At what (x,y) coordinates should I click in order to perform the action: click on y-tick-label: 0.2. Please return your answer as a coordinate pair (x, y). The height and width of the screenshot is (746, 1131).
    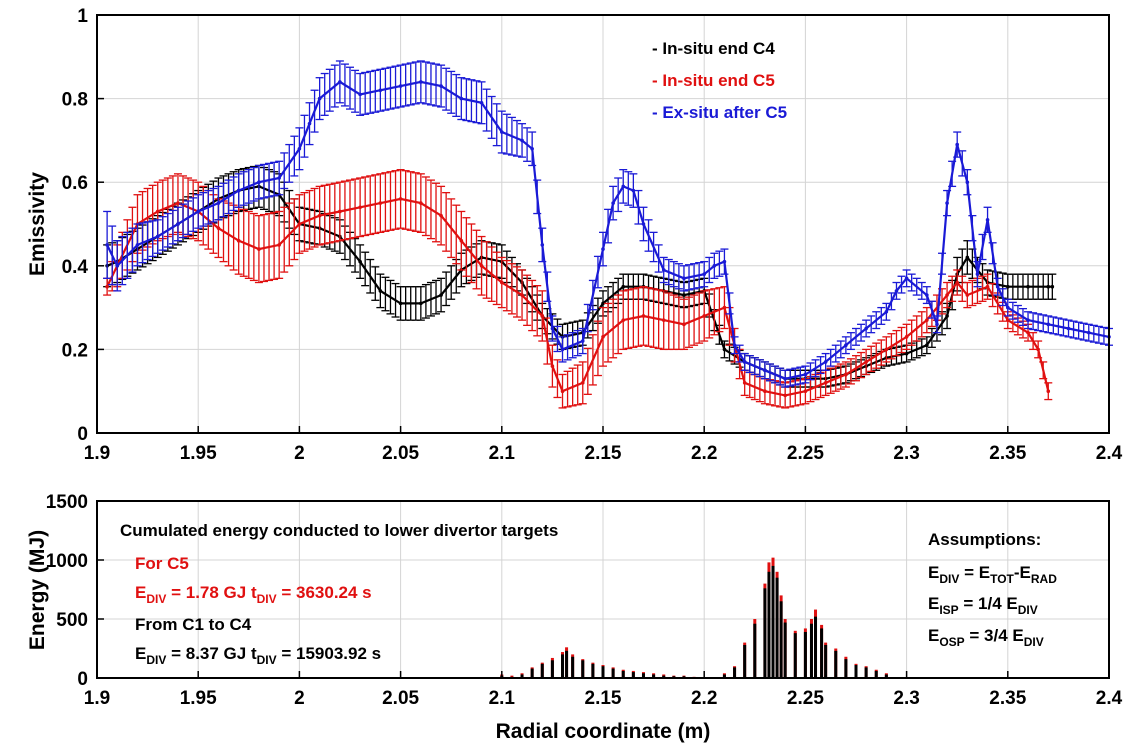
    Looking at the image, I should click on (75, 350).